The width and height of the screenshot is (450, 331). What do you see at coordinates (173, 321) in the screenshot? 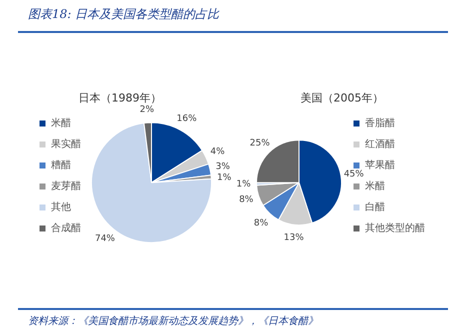
I see `text: 资料来源：《美国食醋市场最新动态及发展趋势》，《日本食醋》` at bounding box center [173, 321].